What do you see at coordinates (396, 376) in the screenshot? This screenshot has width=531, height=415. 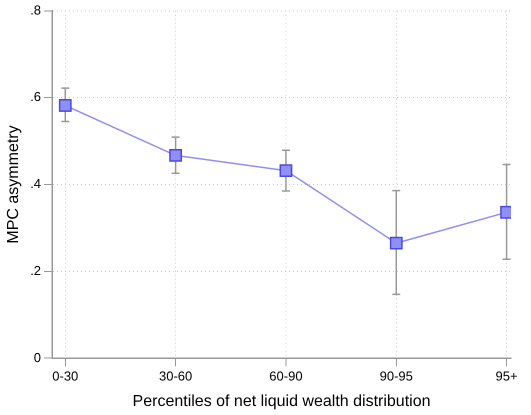 I see `x-tick-label: 90-95` at bounding box center [396, 376].